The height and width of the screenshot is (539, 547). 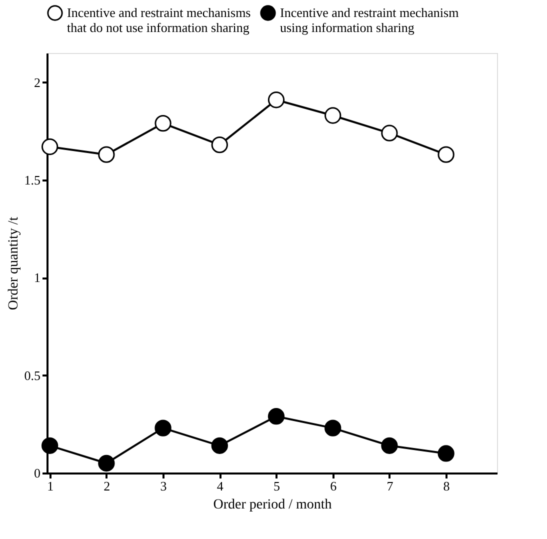 What do you see at coordinates (14, 263) in the screenshot?
I see `y-axis-title: Order quantity /t` at bounding box center [14, 263].